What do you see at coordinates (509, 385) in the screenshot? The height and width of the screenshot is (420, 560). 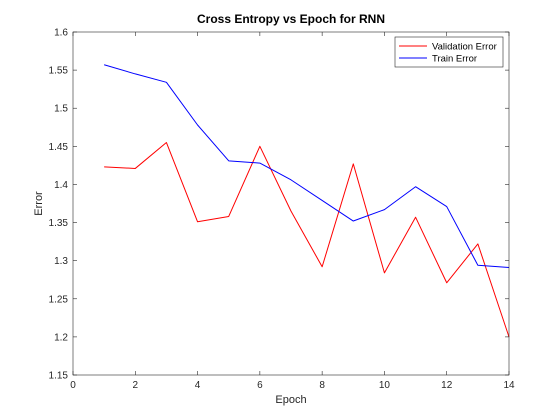 I see `x-tick-label-14: 14` at bounding box center [509, 385].